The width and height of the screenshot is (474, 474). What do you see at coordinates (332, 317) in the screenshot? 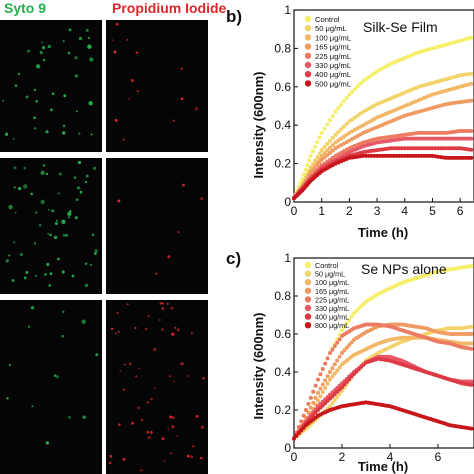
I see `legend-label: 400 μg/mL` at bounding box center [332, 317].